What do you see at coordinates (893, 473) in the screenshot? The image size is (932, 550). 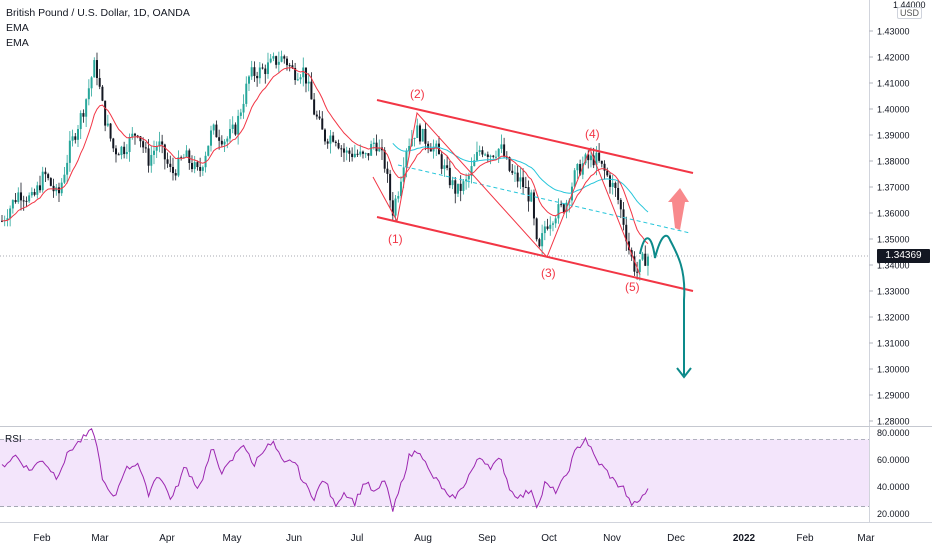 I see `rsi-axis: 20.0000 40.0000 60.0000 80.0000` at bounding box center [893, 473].